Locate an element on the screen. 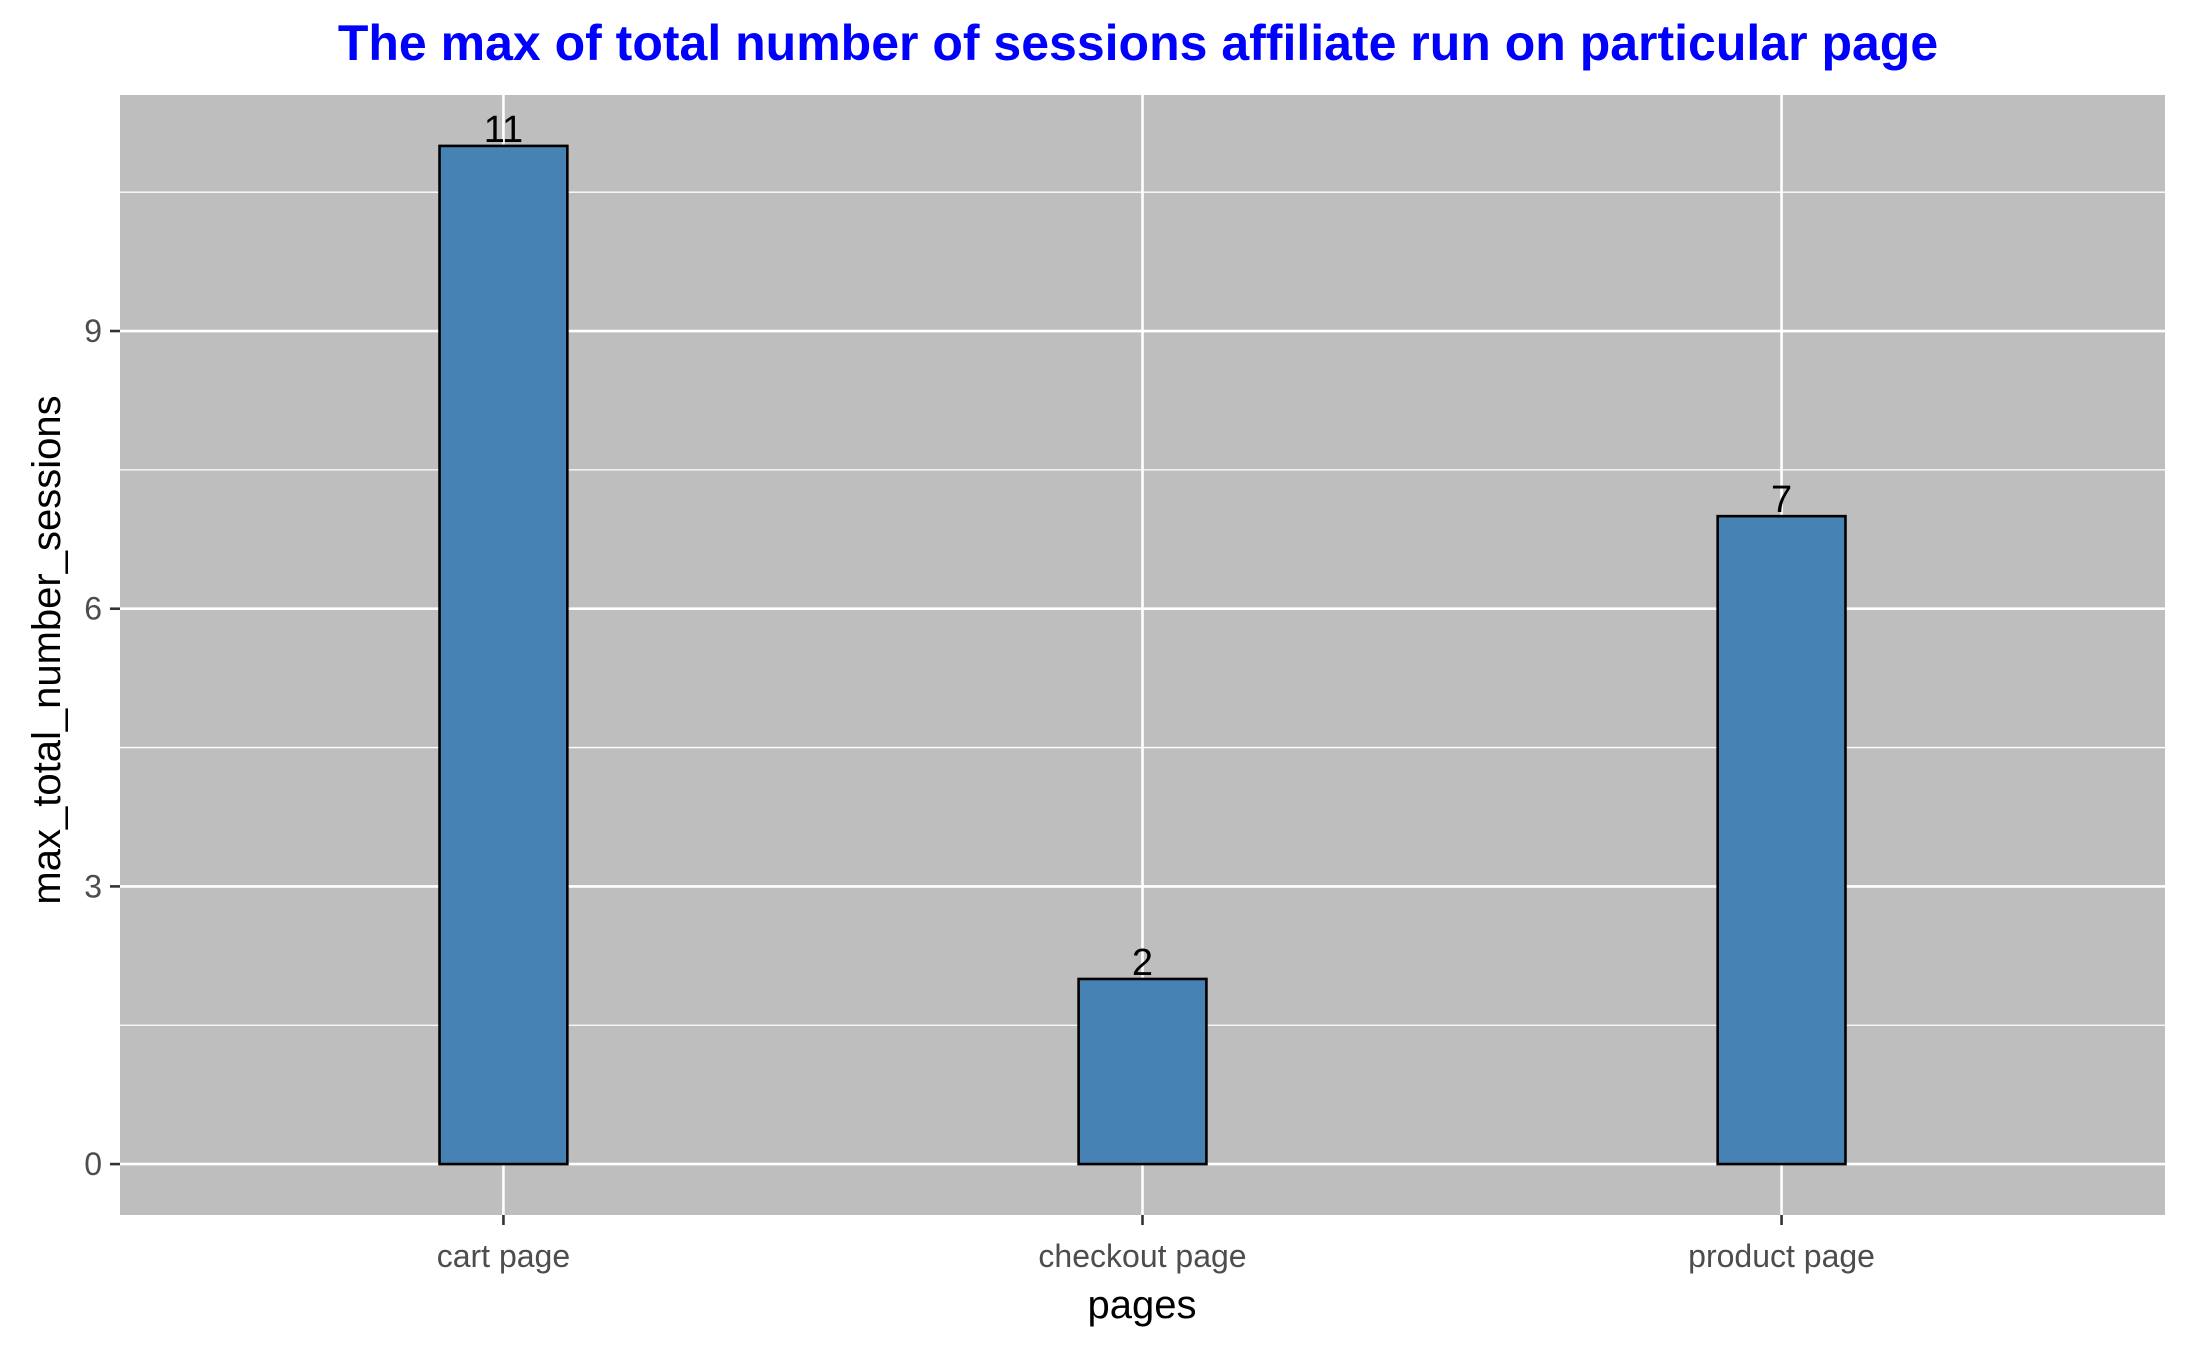 The width and height of the screenshot is (2187, 1355). y-tick-label: 0 is located at coordinates (93, 1164).